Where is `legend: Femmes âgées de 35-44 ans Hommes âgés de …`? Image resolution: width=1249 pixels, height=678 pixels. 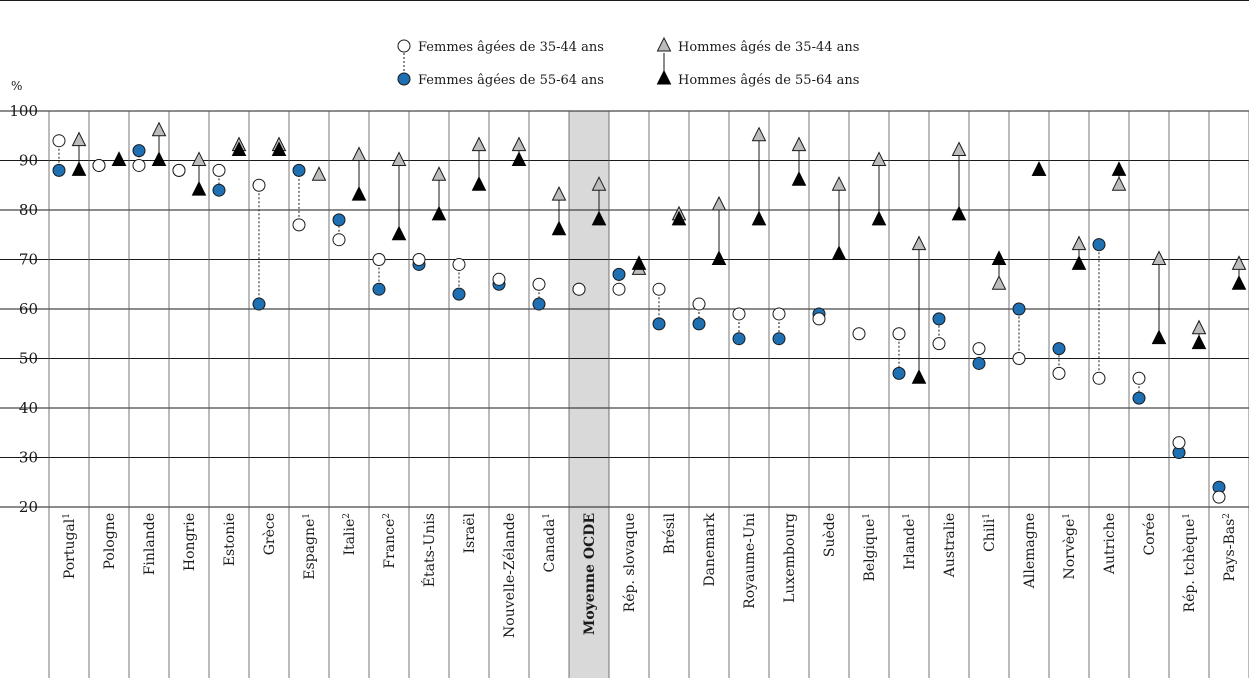
legend: Femmes âgées de 35-44 ans Hommes âgés de … is located at coordinates (628, 62).